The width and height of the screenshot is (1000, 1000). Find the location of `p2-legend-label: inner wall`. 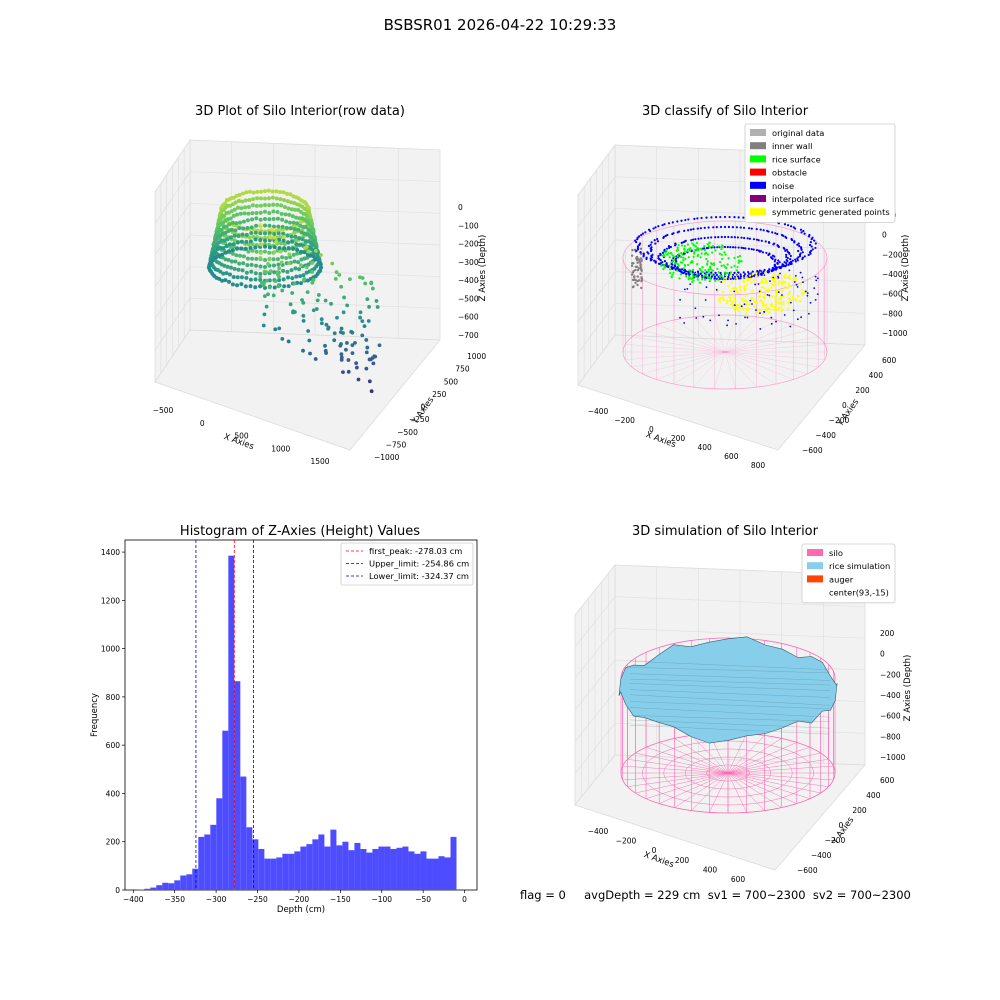

p2-legend-label: inner wall is located at coordinates (792, 146).